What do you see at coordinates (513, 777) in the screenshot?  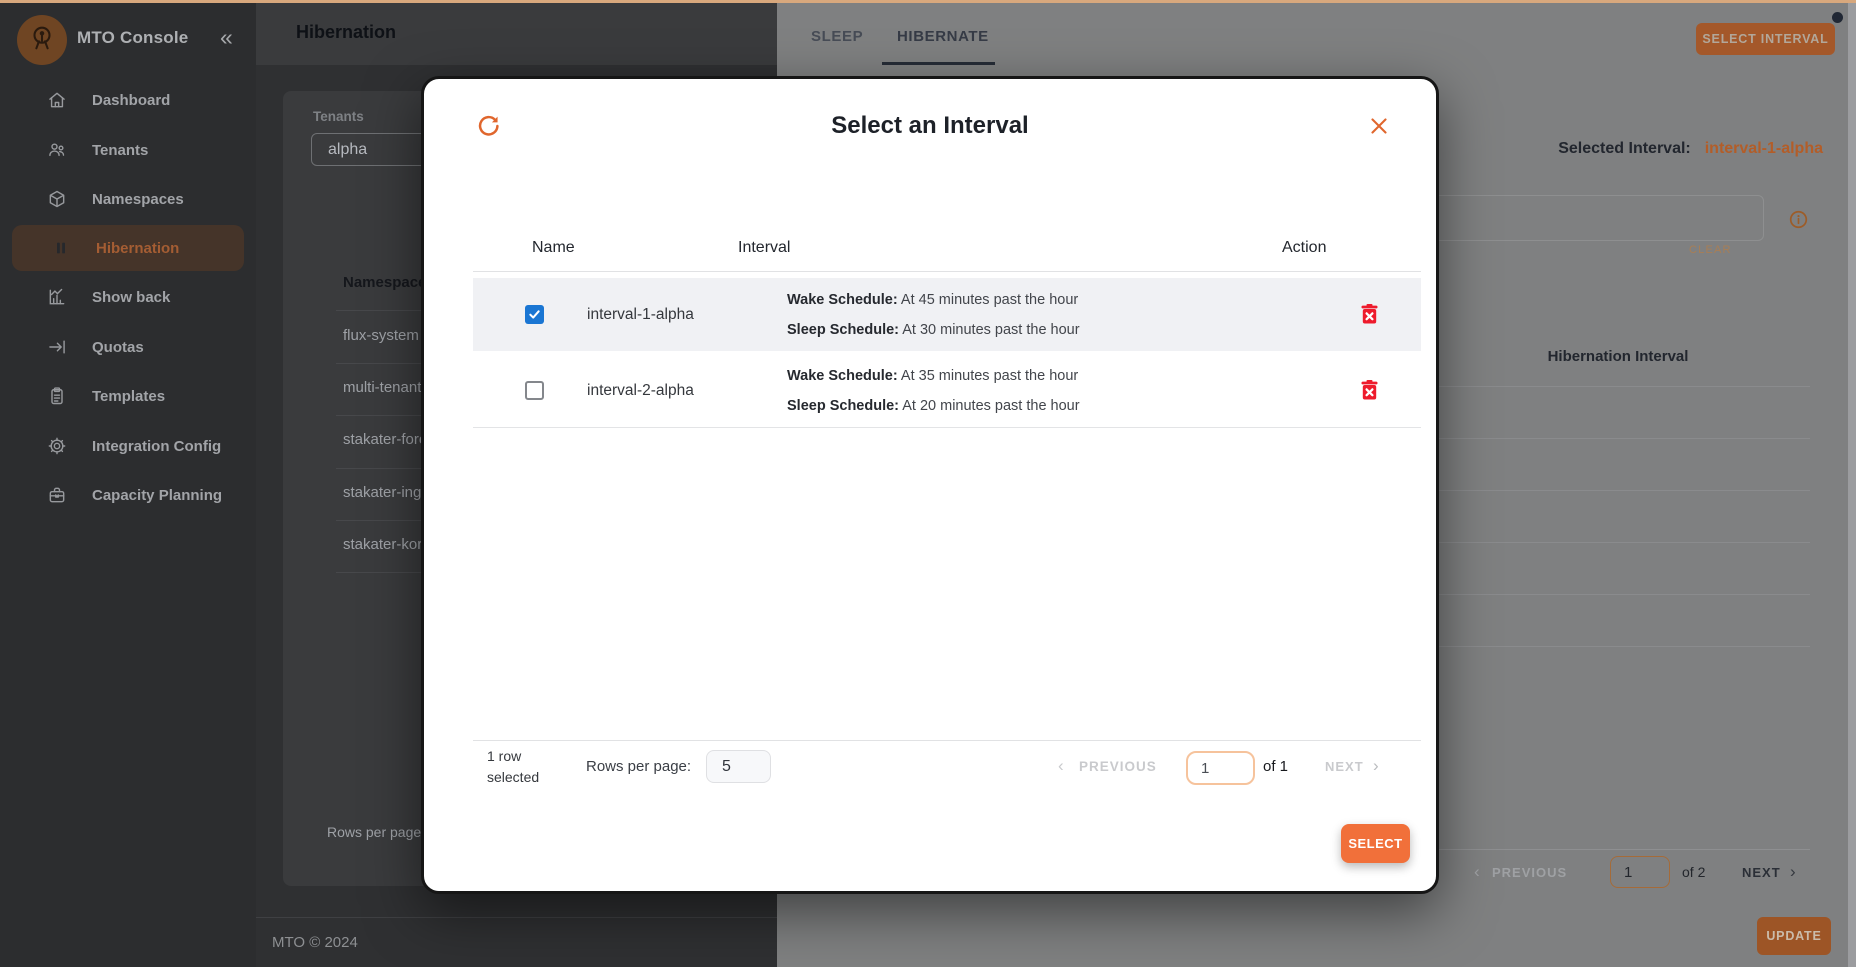 I see `selected-rows-count-line2: selected` at bounding box center [513, 777].